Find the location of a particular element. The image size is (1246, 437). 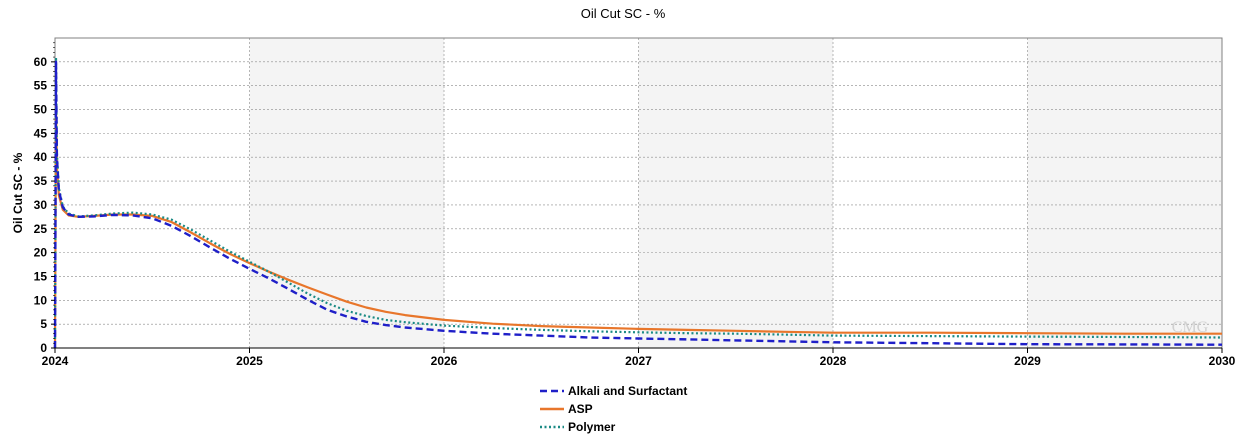

x-tick-label: 2028 is located at coordinates (833, 361).